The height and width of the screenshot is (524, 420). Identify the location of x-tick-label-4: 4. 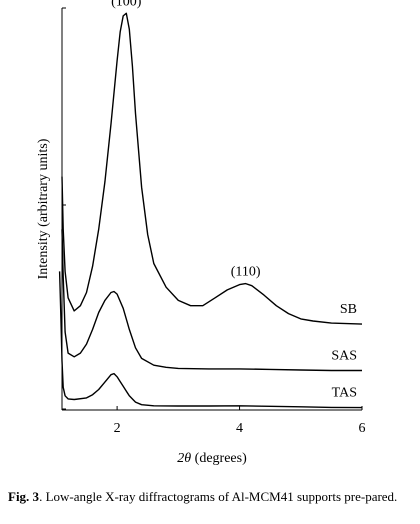
(239, 428).